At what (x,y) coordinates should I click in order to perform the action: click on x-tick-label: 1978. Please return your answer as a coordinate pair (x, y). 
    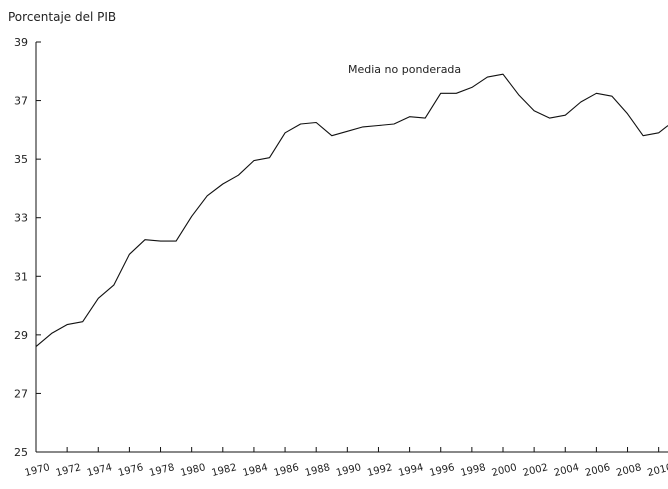
    Looking at the image, I should click on (161, 470).